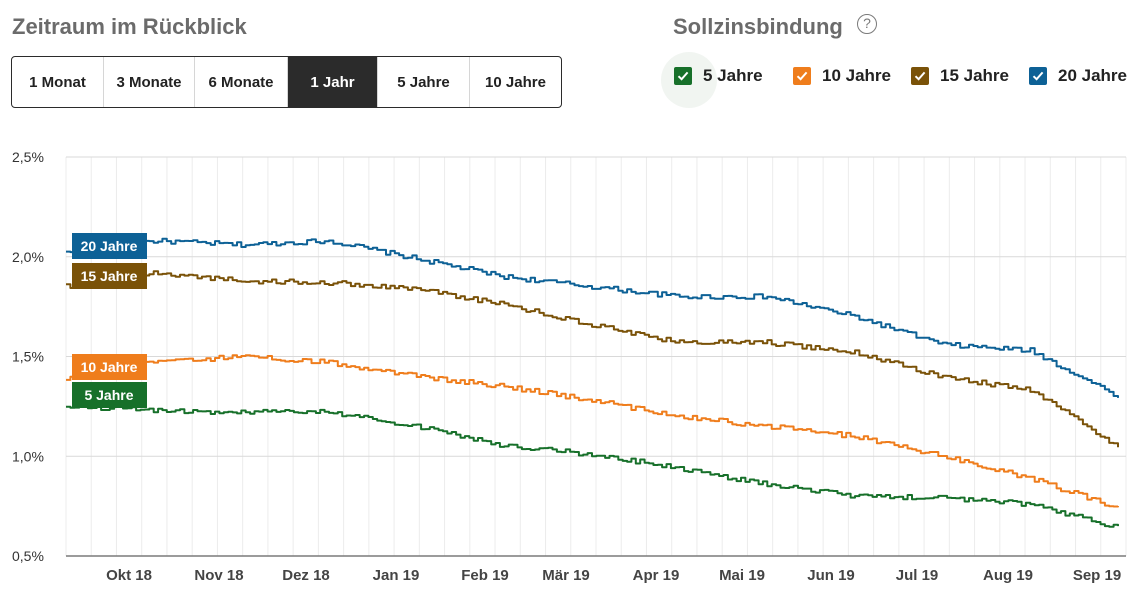  Describe the element at coordinates (733, 75) in the screenshot. I see `legend-label: 5 Jahre` at that location.